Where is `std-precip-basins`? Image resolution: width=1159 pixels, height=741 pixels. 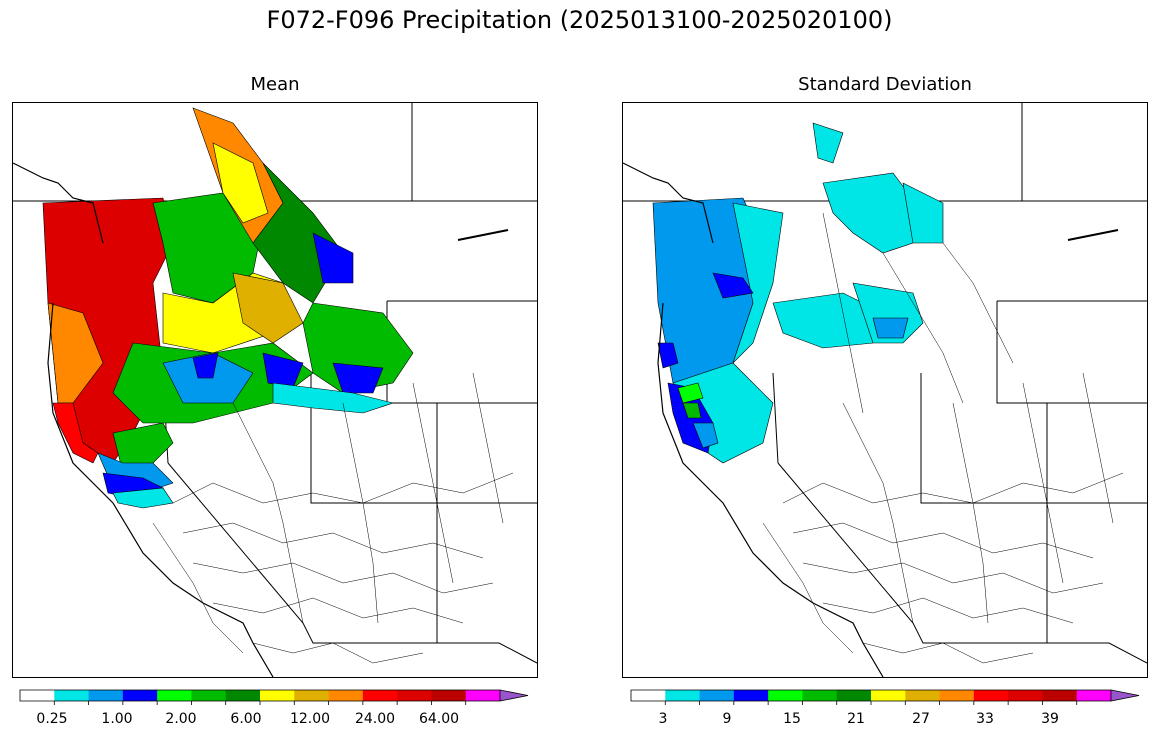 std-precip-basins is located at coordinates (798, 293).